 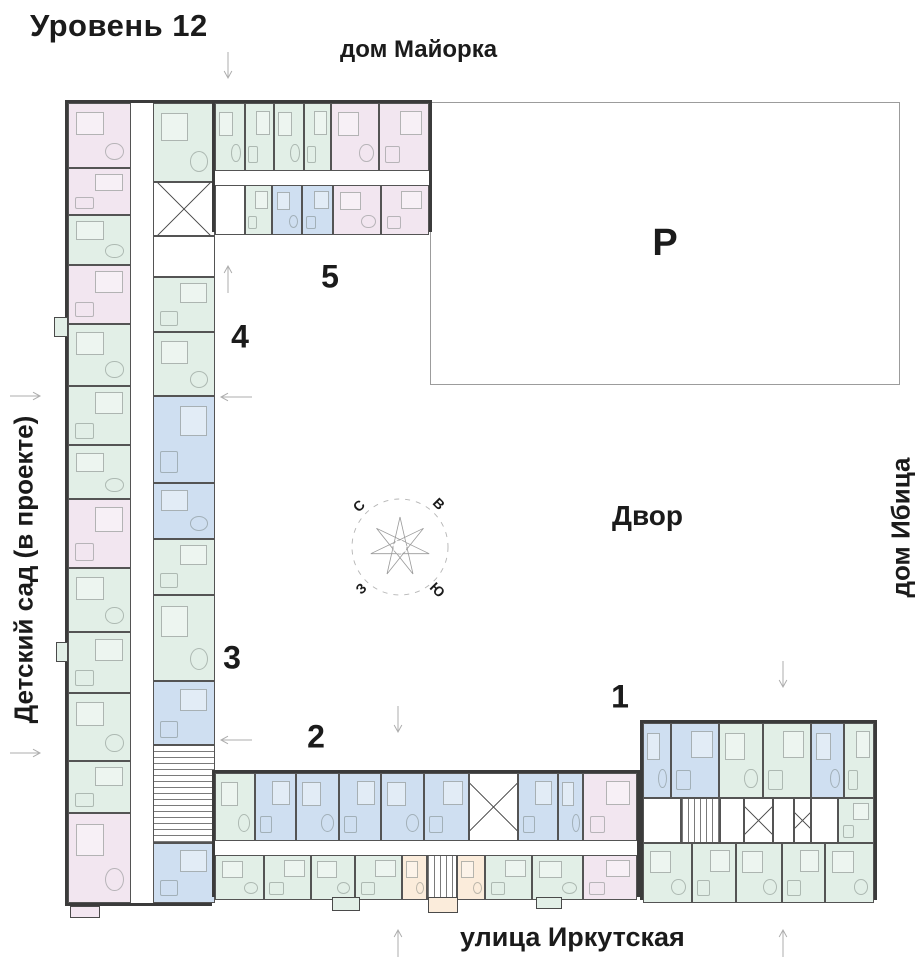 I want to click on bottom-wing, so click(x=426, y=835).